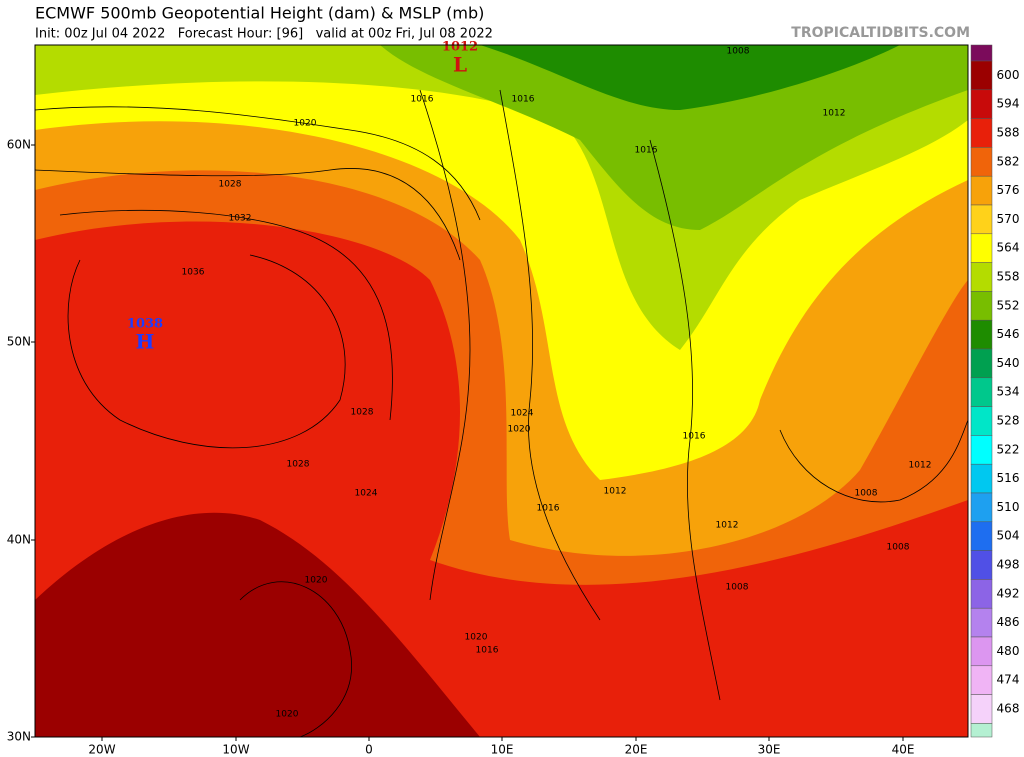  Describe the element at coordinates (1008, 219) in the screenshot. I see `colorbar-label: 570` at that location.